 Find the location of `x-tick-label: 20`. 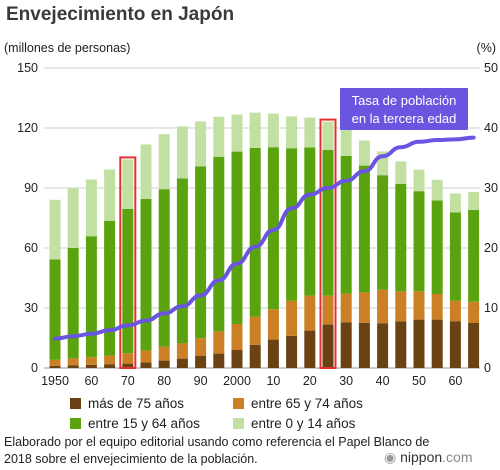

x-tick-label: 20 is located at coordinates (310, 381).